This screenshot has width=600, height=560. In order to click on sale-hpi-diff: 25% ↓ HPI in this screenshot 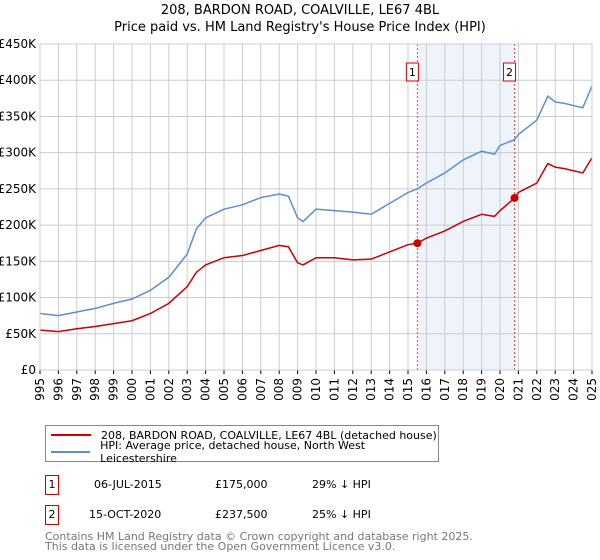, I will do `click(341, 514)`.